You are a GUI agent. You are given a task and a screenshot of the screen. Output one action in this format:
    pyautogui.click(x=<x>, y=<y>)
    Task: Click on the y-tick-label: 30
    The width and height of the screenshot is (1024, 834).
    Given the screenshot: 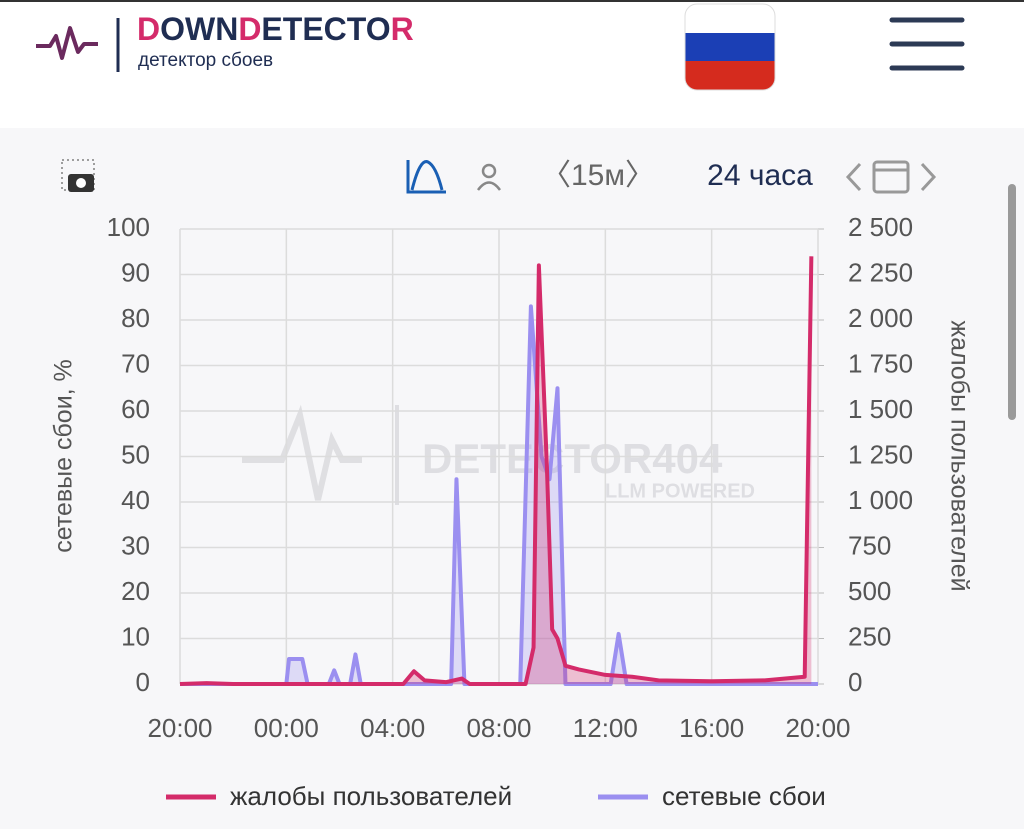 What is the action you would take?
    pyautogui.click(x=135, y=545)
    